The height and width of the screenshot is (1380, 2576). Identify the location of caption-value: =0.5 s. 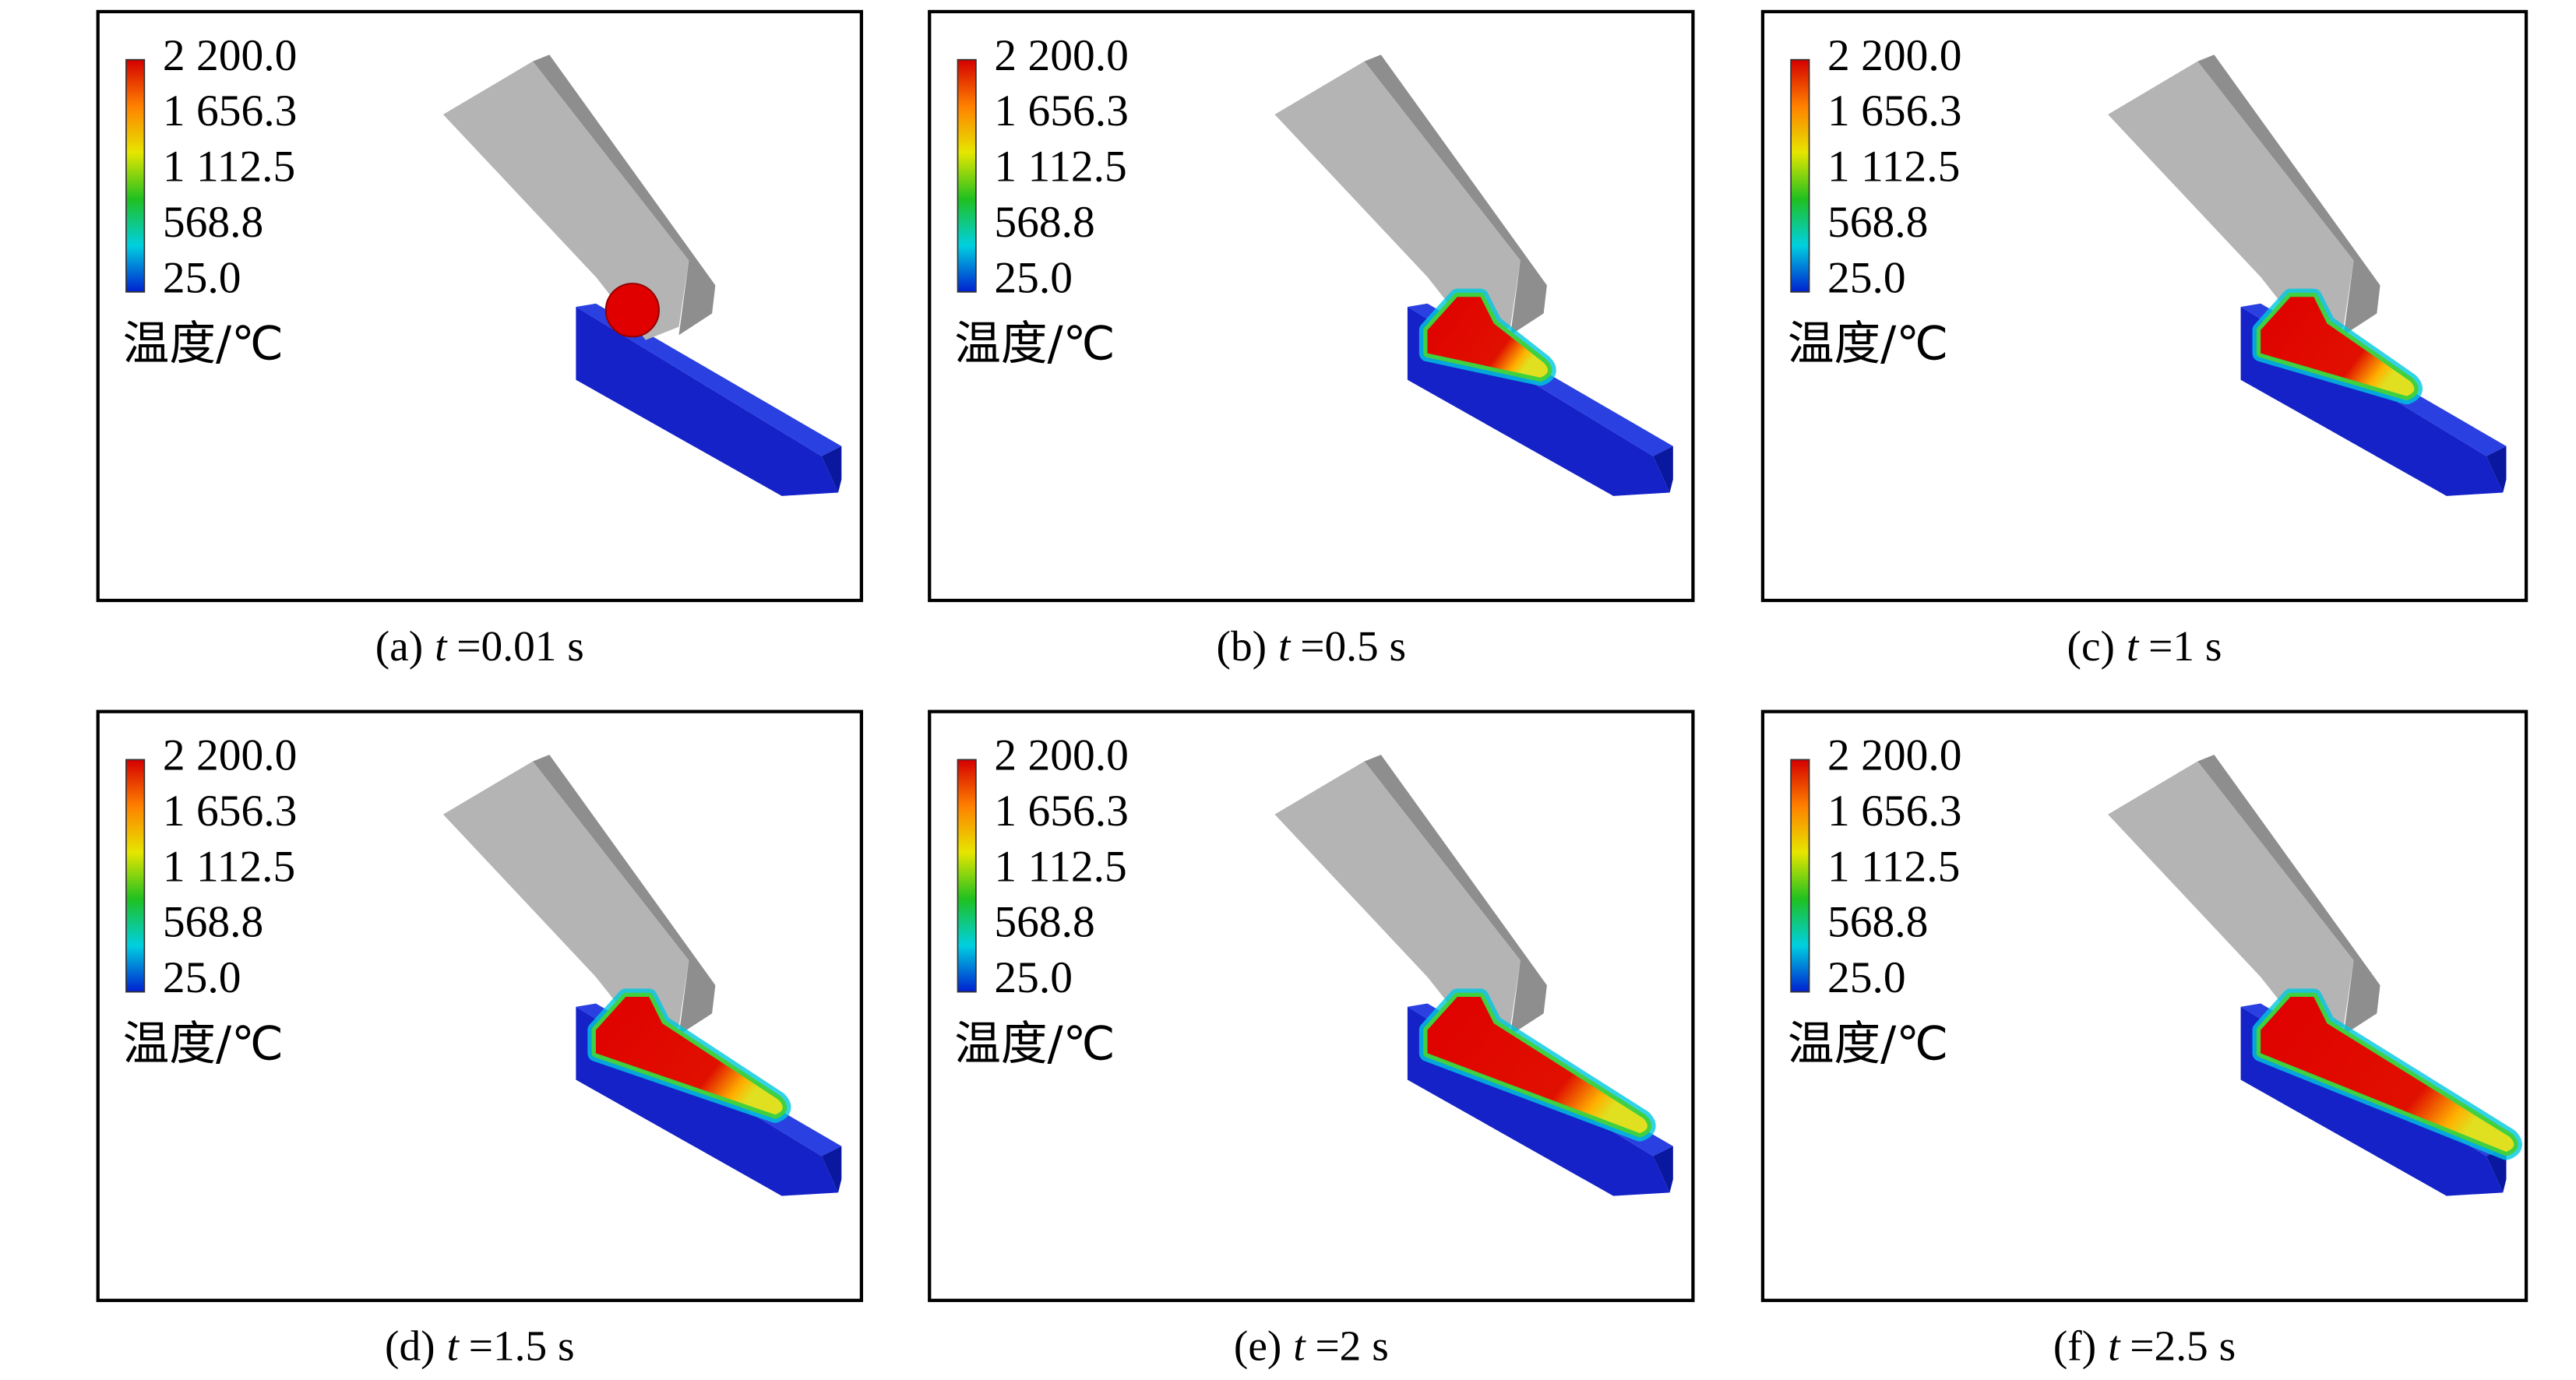
(1353, 646).